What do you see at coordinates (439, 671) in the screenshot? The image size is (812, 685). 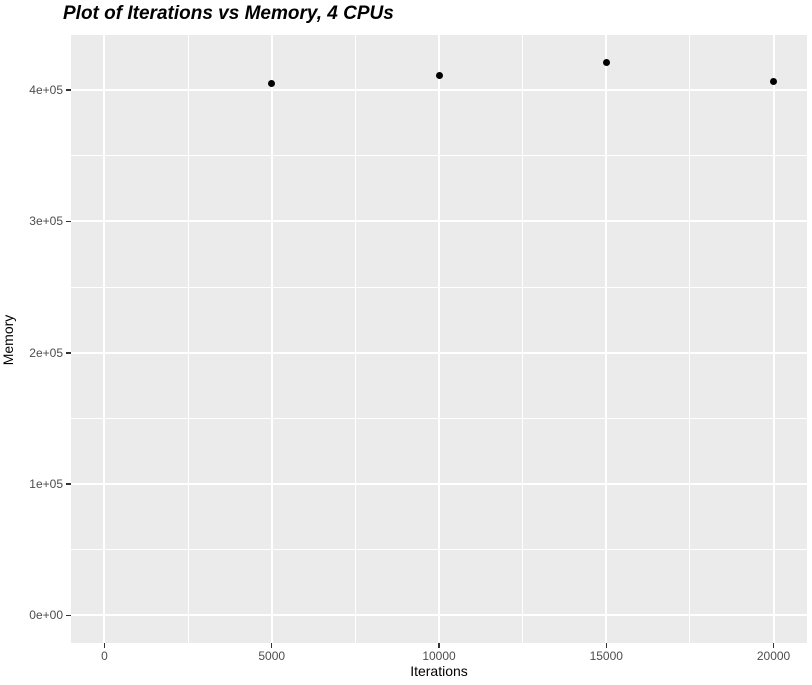 I see `x-axis-title: Iterations` at bounding box center [439, 671].